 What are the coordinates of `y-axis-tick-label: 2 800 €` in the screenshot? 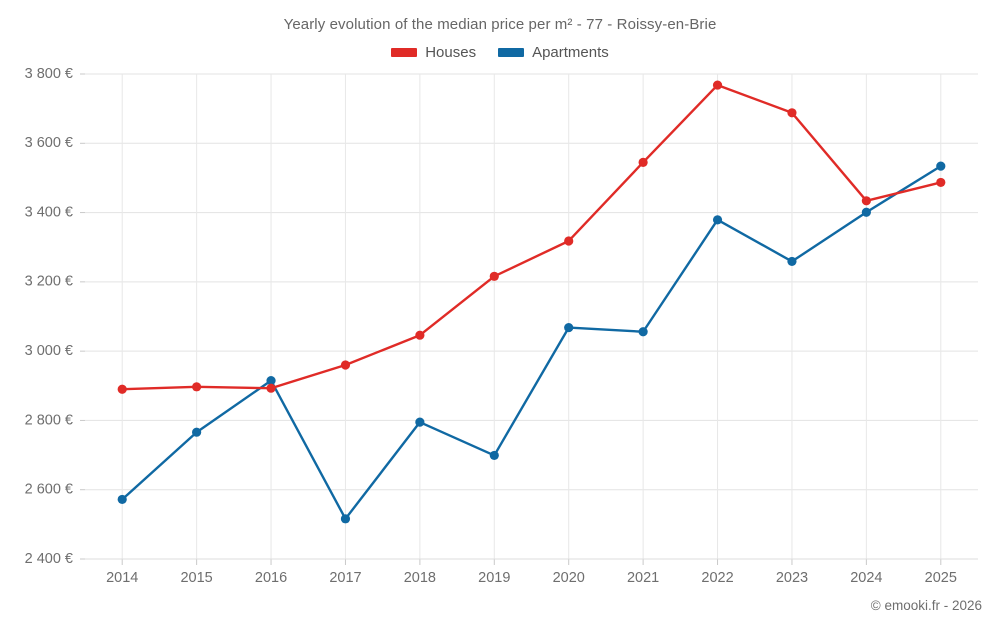 It's located at (49, 420).